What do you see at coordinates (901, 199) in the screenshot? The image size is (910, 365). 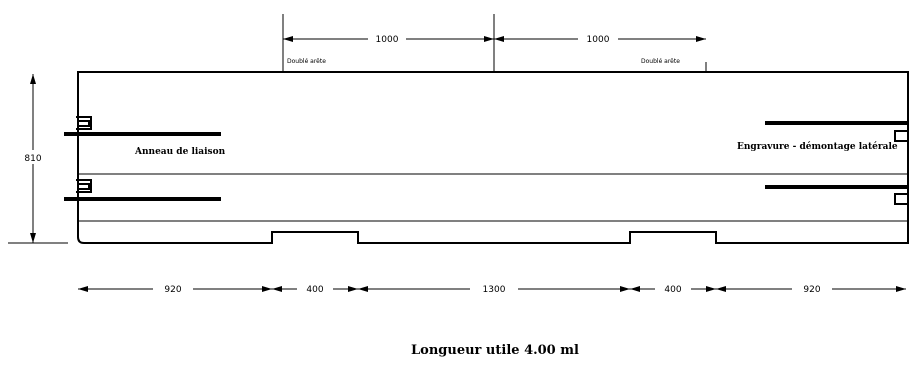 I see `right-slot-lower` at bounding box center [901, 199].